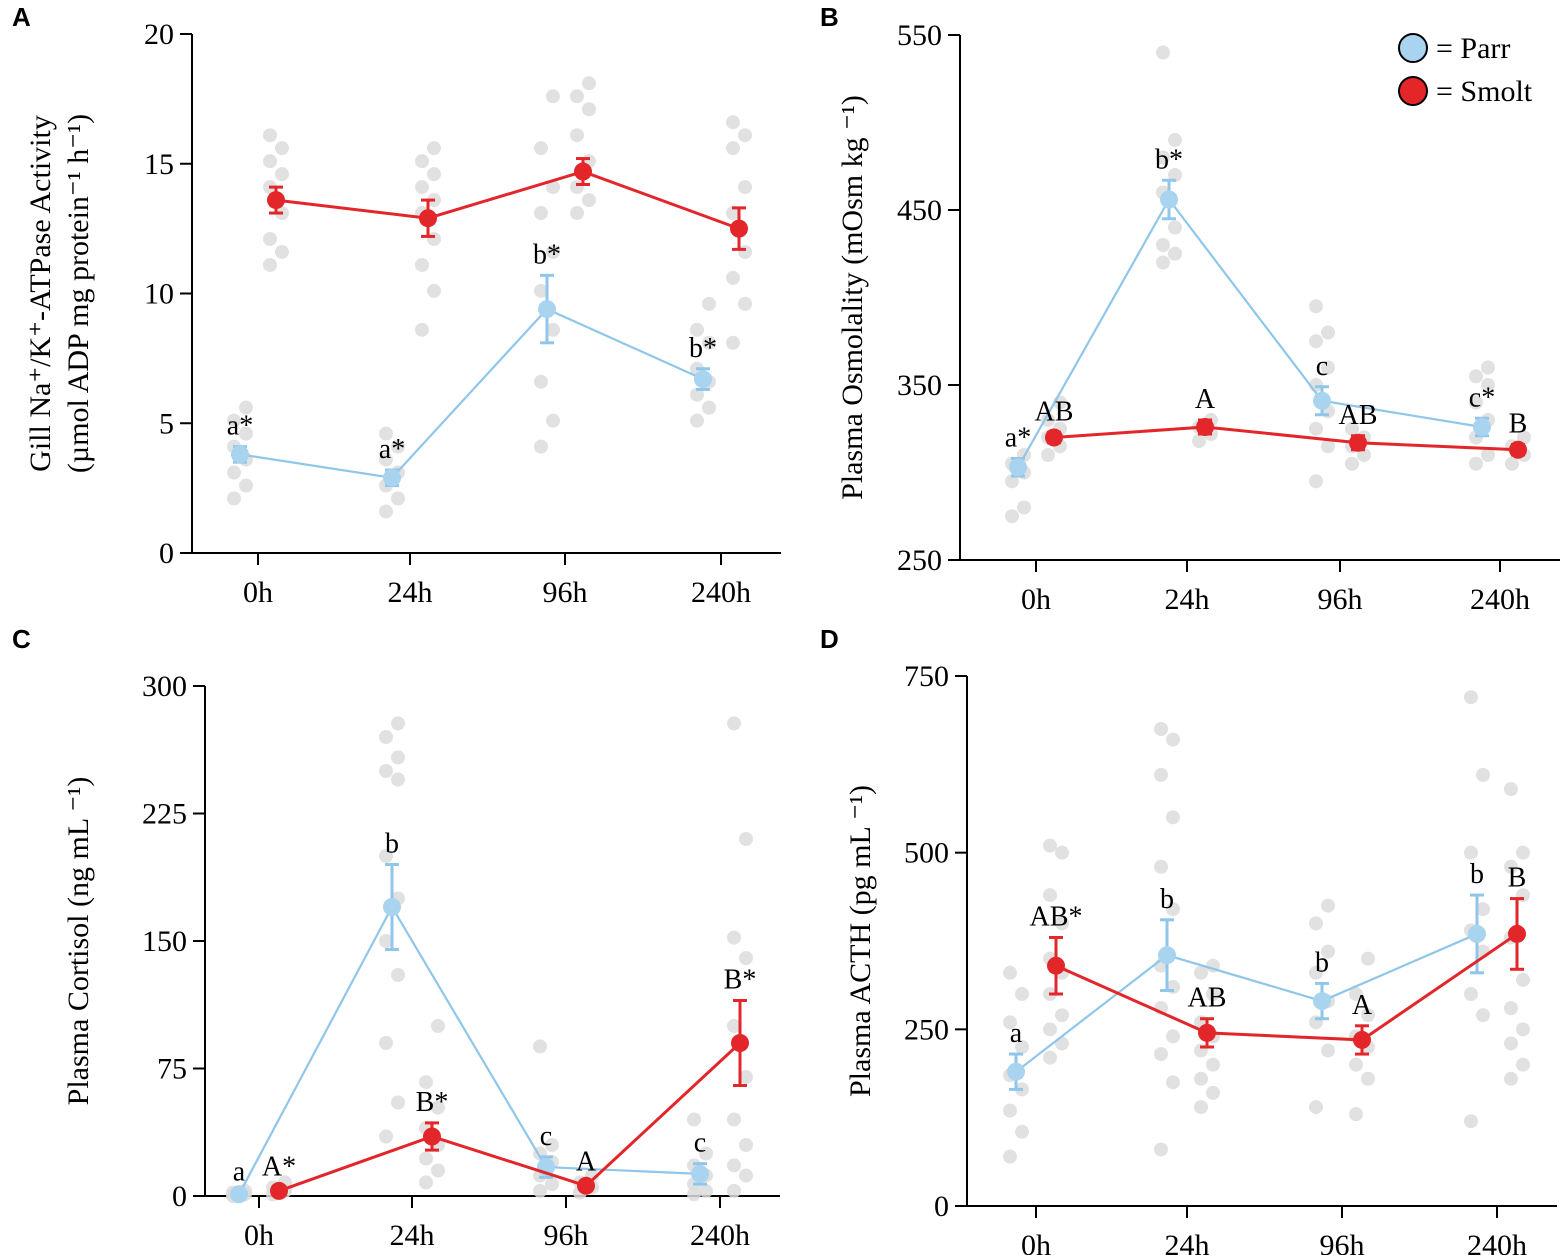  I want to click on y-tick-label: 225, so click(164, 814).